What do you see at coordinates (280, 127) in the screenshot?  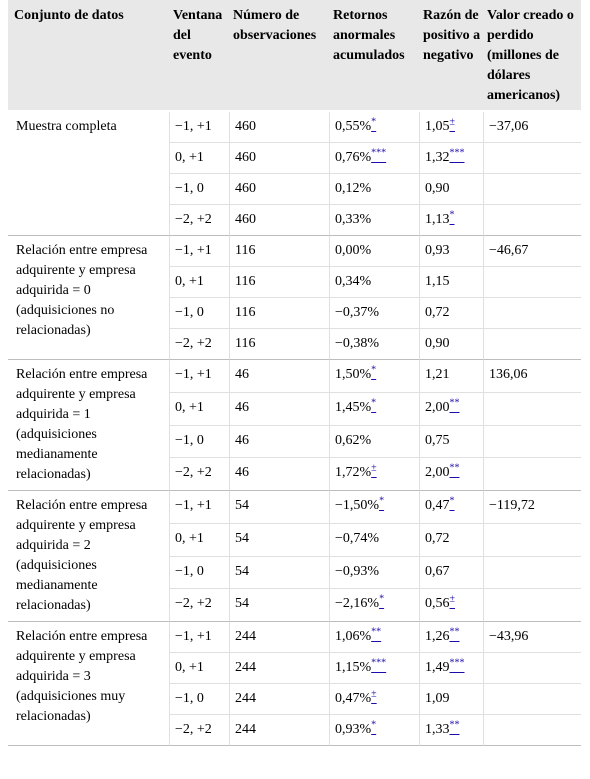 I see `observations: 460` at bounding box center [280, 127].